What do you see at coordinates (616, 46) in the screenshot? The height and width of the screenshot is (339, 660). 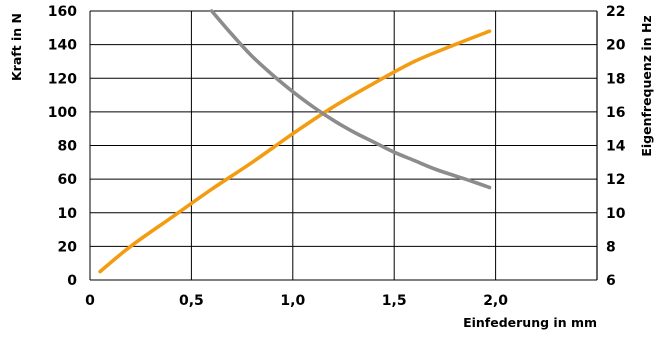 I see `y-right-tick-label: 20` at bounding box center [616, 46].